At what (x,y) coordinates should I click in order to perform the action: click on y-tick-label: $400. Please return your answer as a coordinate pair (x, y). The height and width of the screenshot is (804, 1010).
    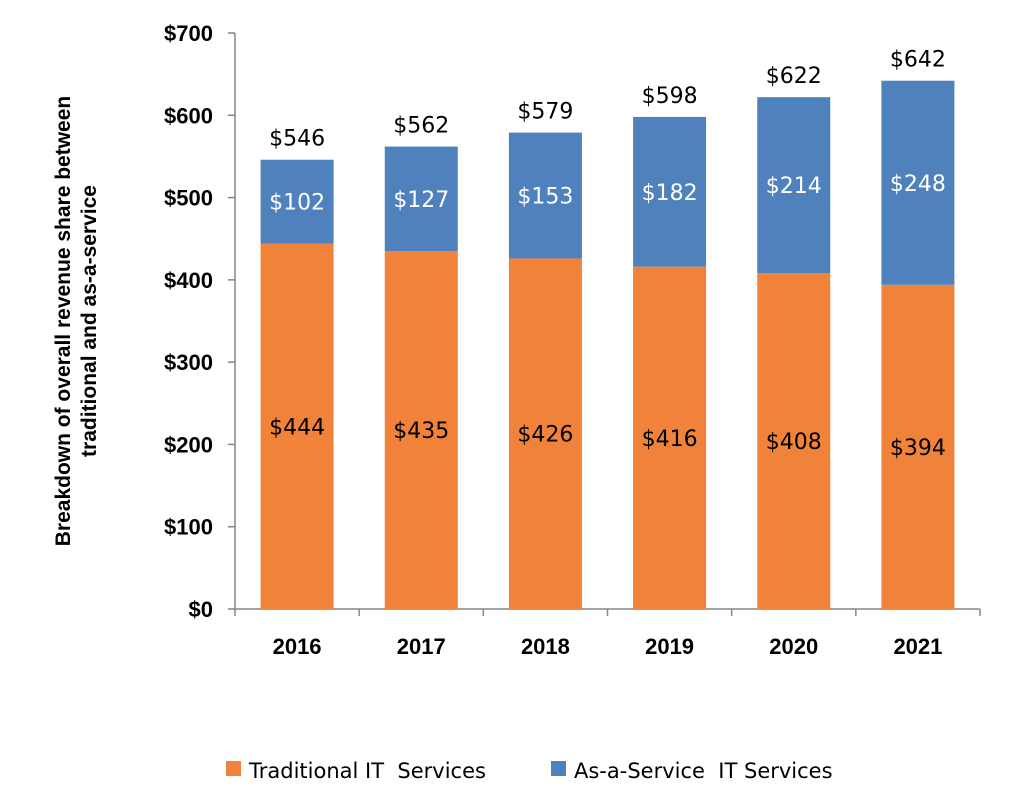
    Looking at the image, I should click on (188, 280).